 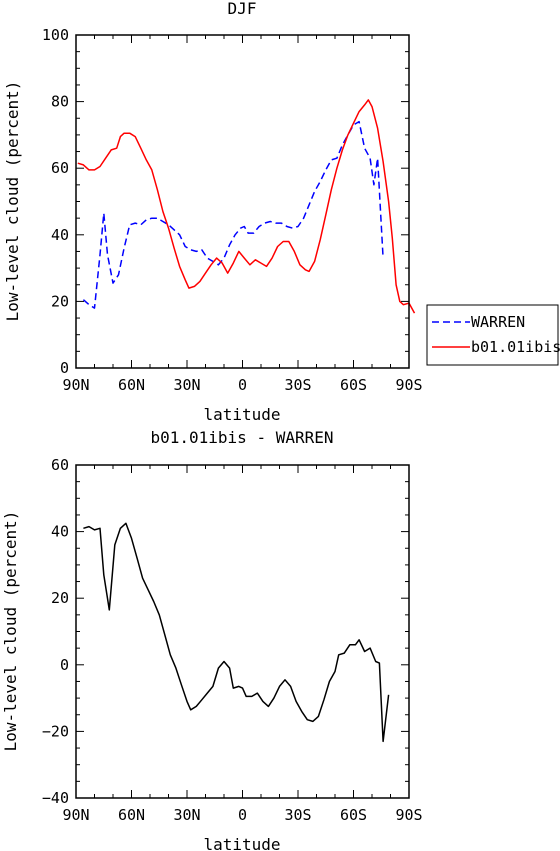 What do you see at coordinates (241, 843) in the screenshot?
I see `x-axis-label-bottom: latitude` at bounding box center [241, 843].